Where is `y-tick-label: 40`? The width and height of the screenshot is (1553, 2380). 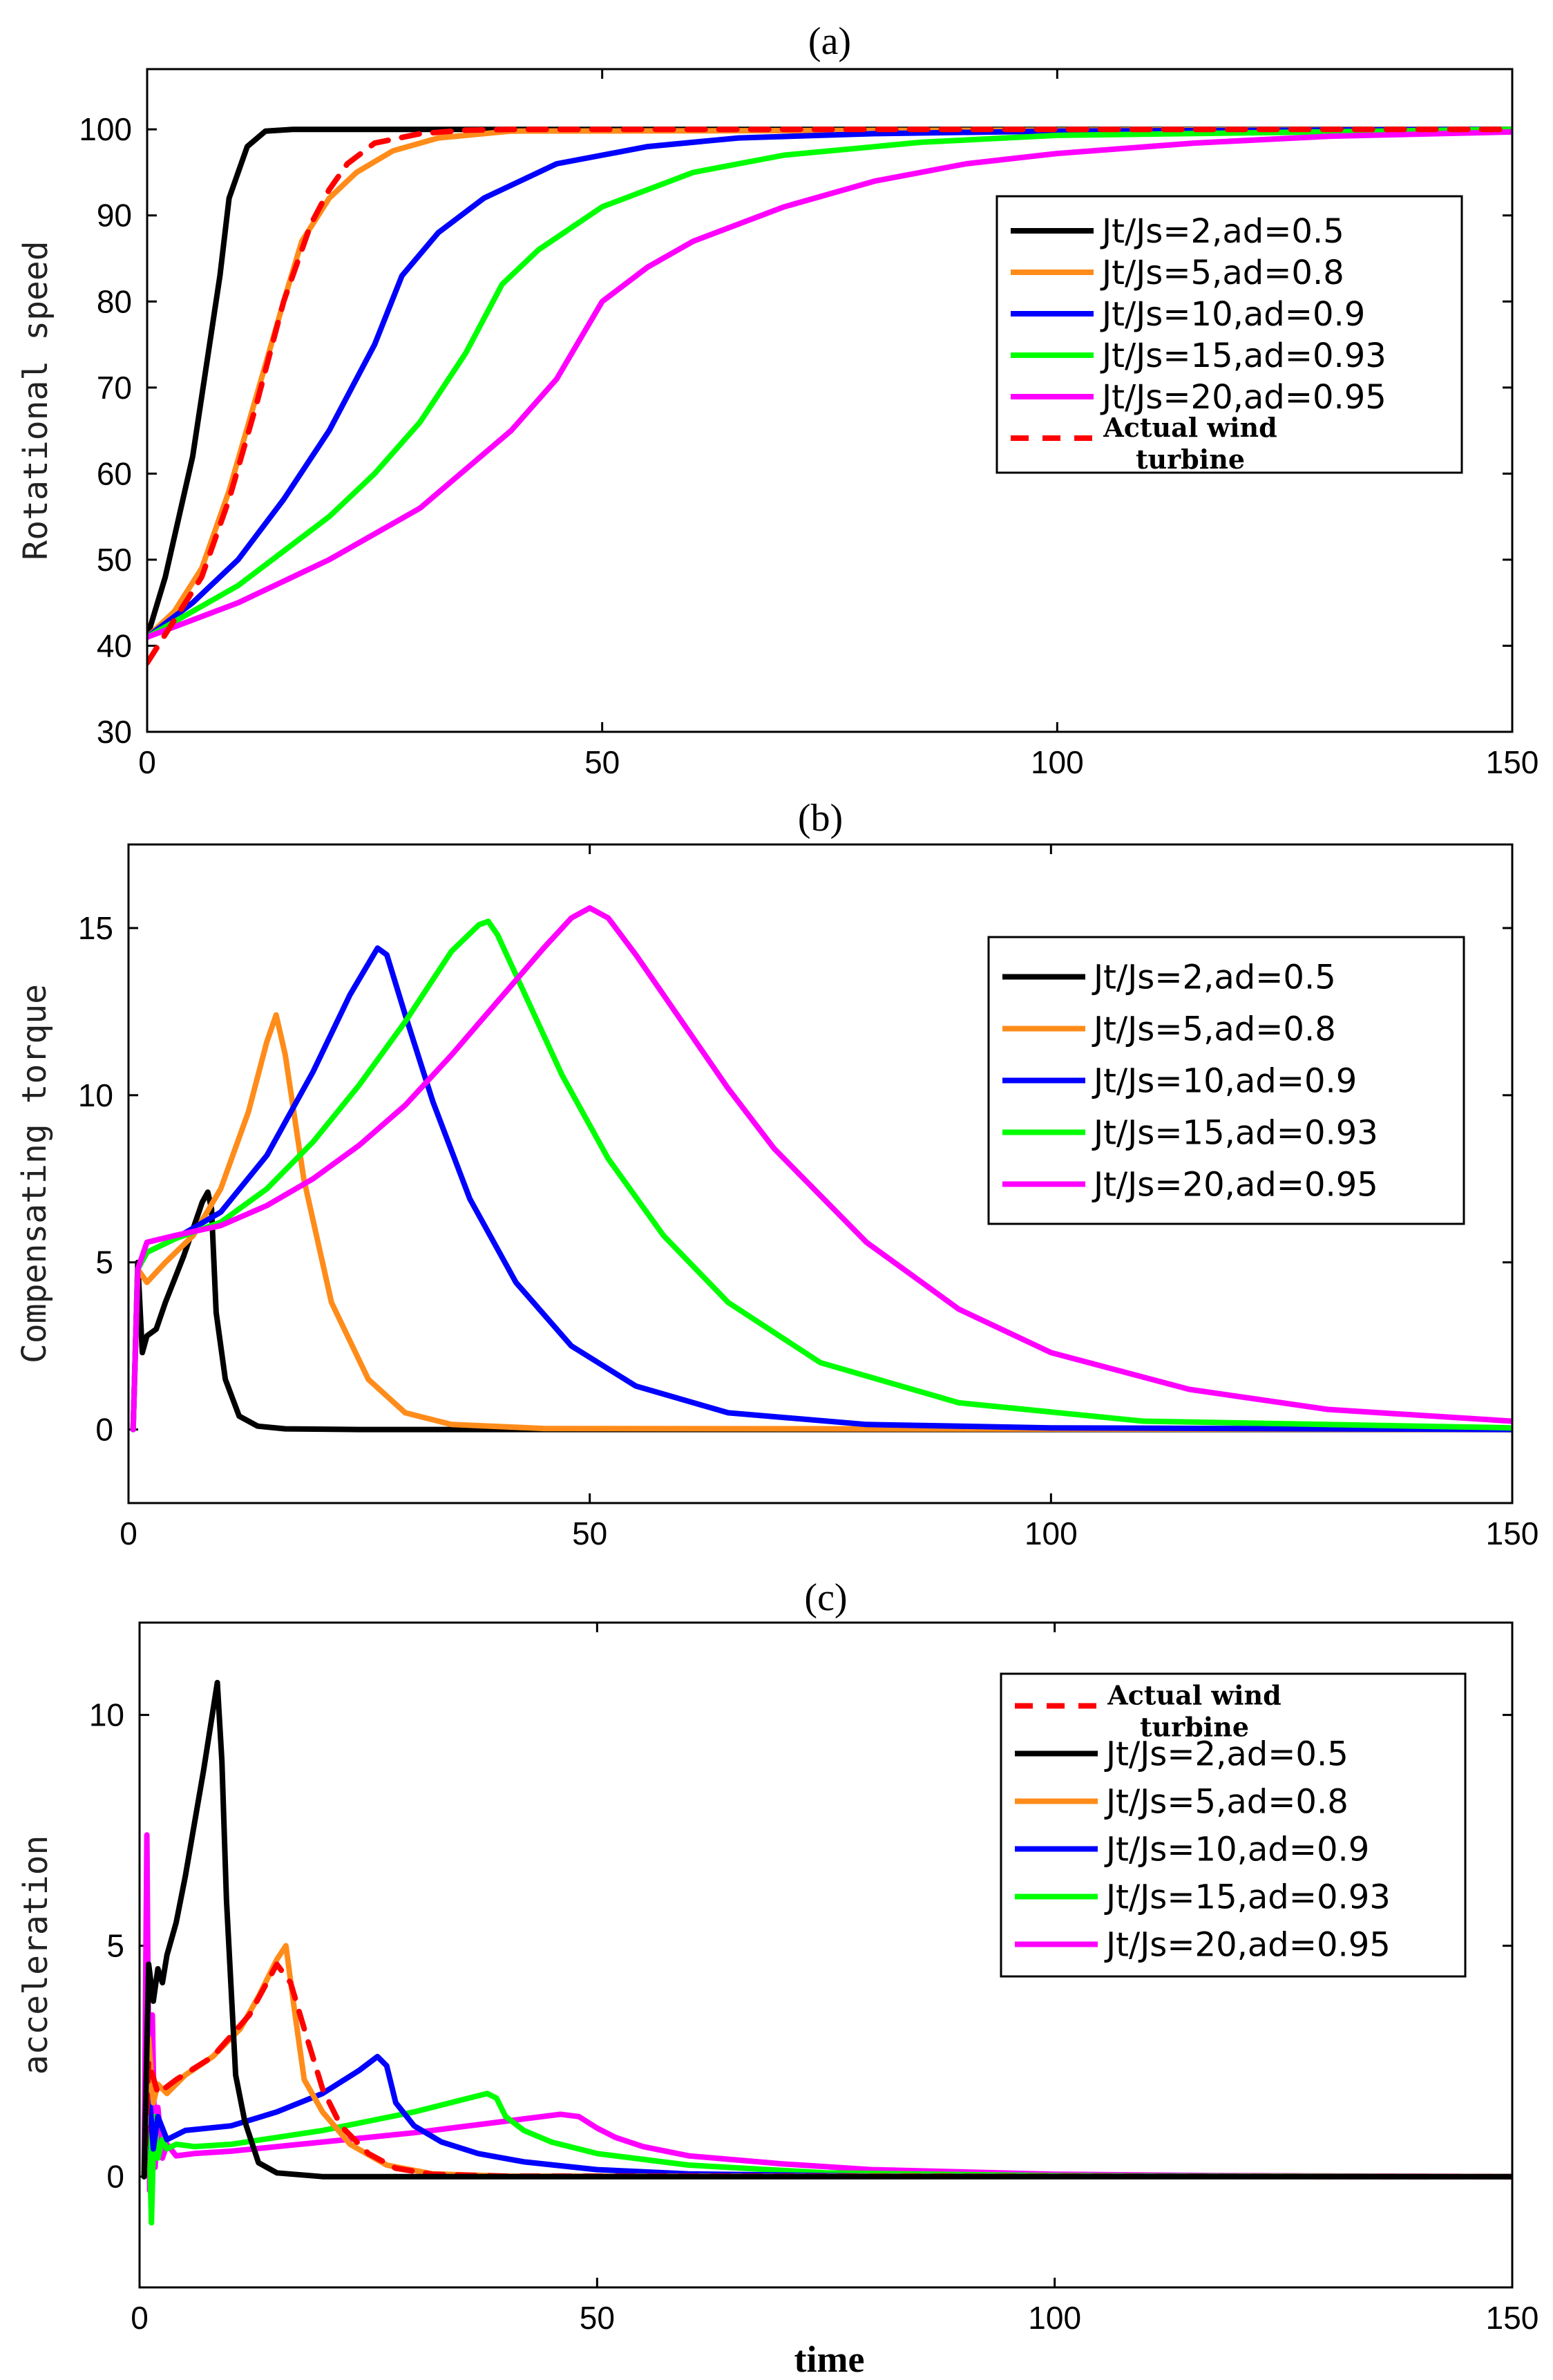
y-tick-label: 40 is located at coordinates (114, 645).